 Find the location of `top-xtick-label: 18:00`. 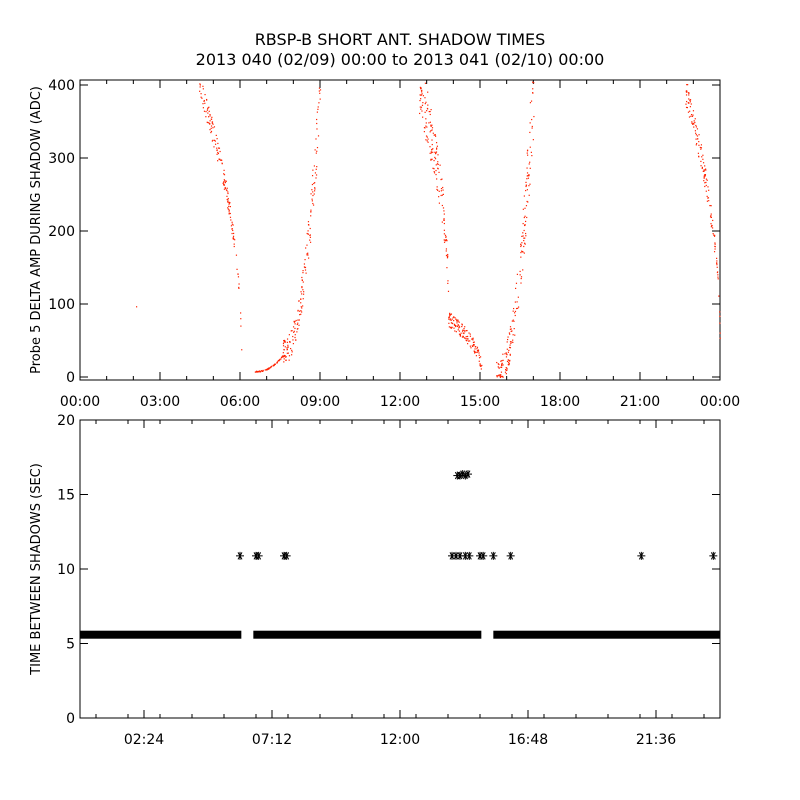

top-xtick-label: 18:00 is located at coordinates (560, 402).